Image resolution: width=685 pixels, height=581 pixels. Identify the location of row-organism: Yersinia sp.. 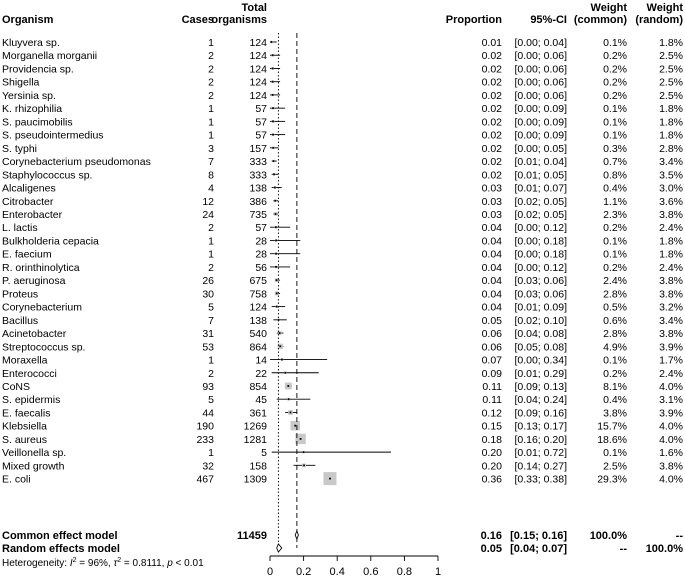
(29, 96).